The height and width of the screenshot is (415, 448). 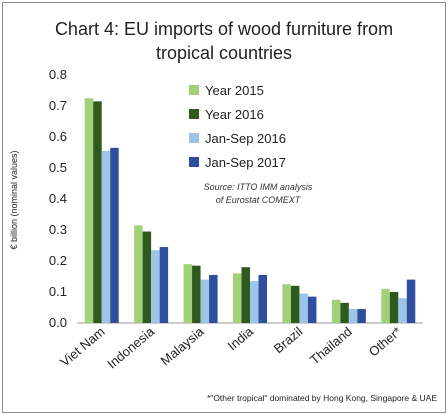 What do you see at coordinates (89, 210) in the screenshot?
I see `bar-year-2015-viet-nam` at bounding box center [89, 210].